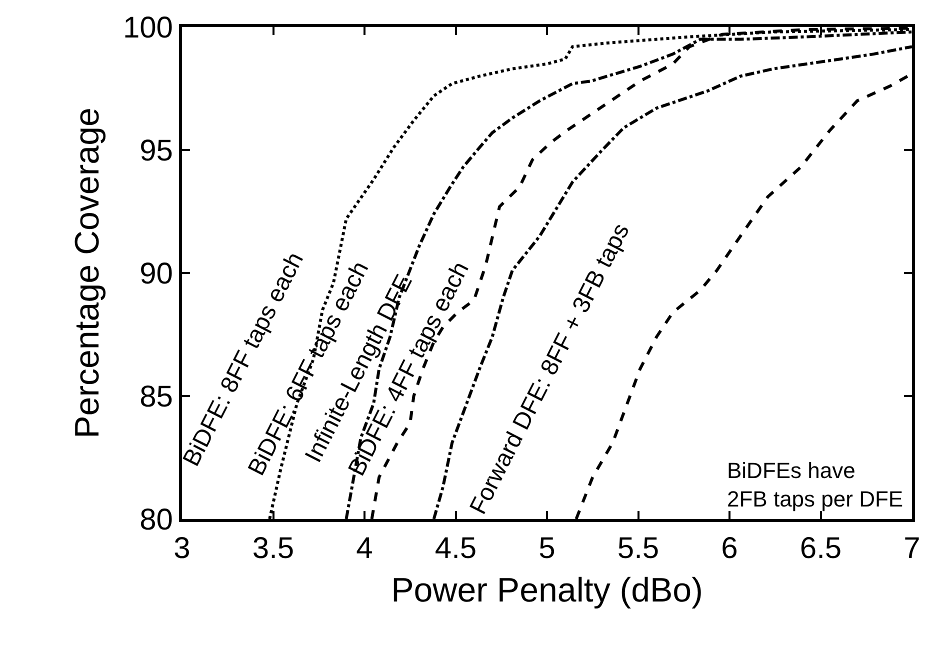  Describe the element at coordinates (912, 548) in the screenshot. I see `x-tick-label: 7` at that location.